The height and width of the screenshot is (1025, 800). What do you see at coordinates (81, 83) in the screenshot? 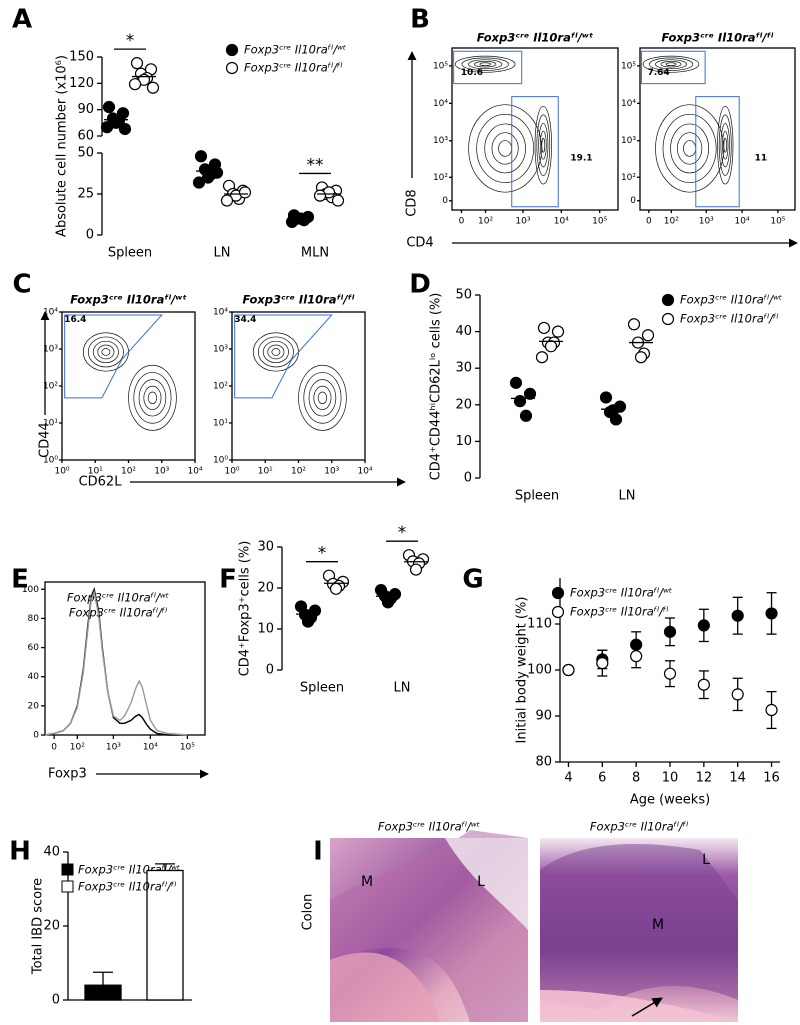
I see `y-tick-label: 120` at bounding box center [81, 83].